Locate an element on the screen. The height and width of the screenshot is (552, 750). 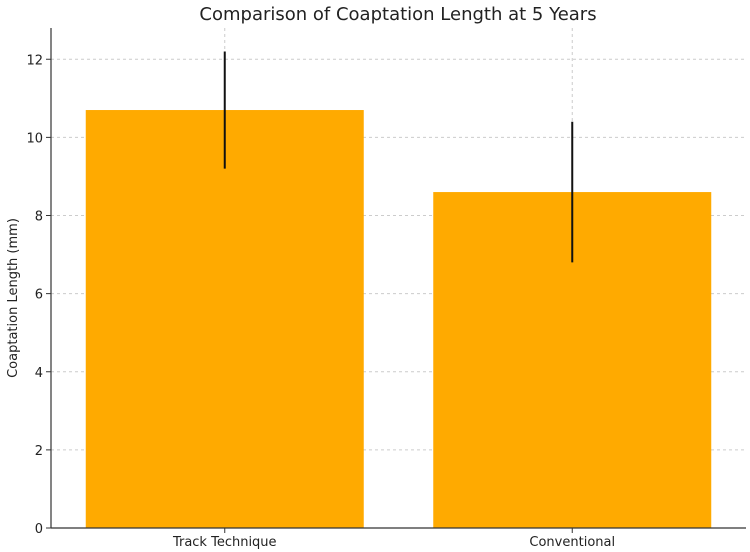
x-ticks: Track Technique Conventional is located at coordinates (393, 539).